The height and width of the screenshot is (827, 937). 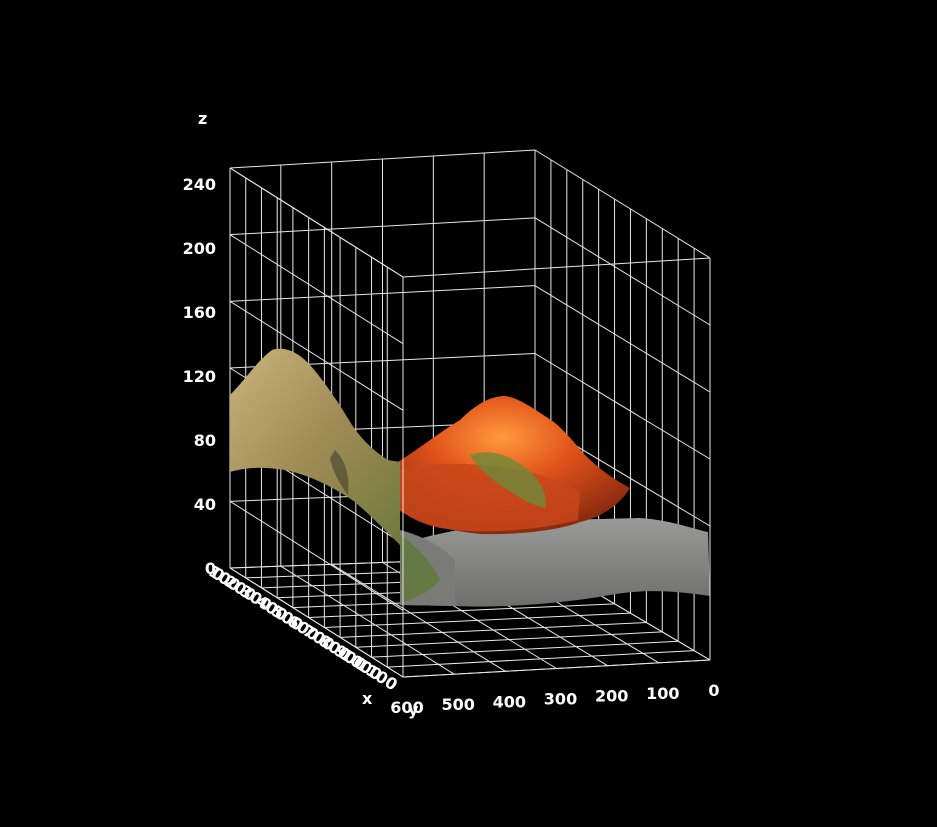 I want to click on surface-ground-layer, so click(x=555, y=562).